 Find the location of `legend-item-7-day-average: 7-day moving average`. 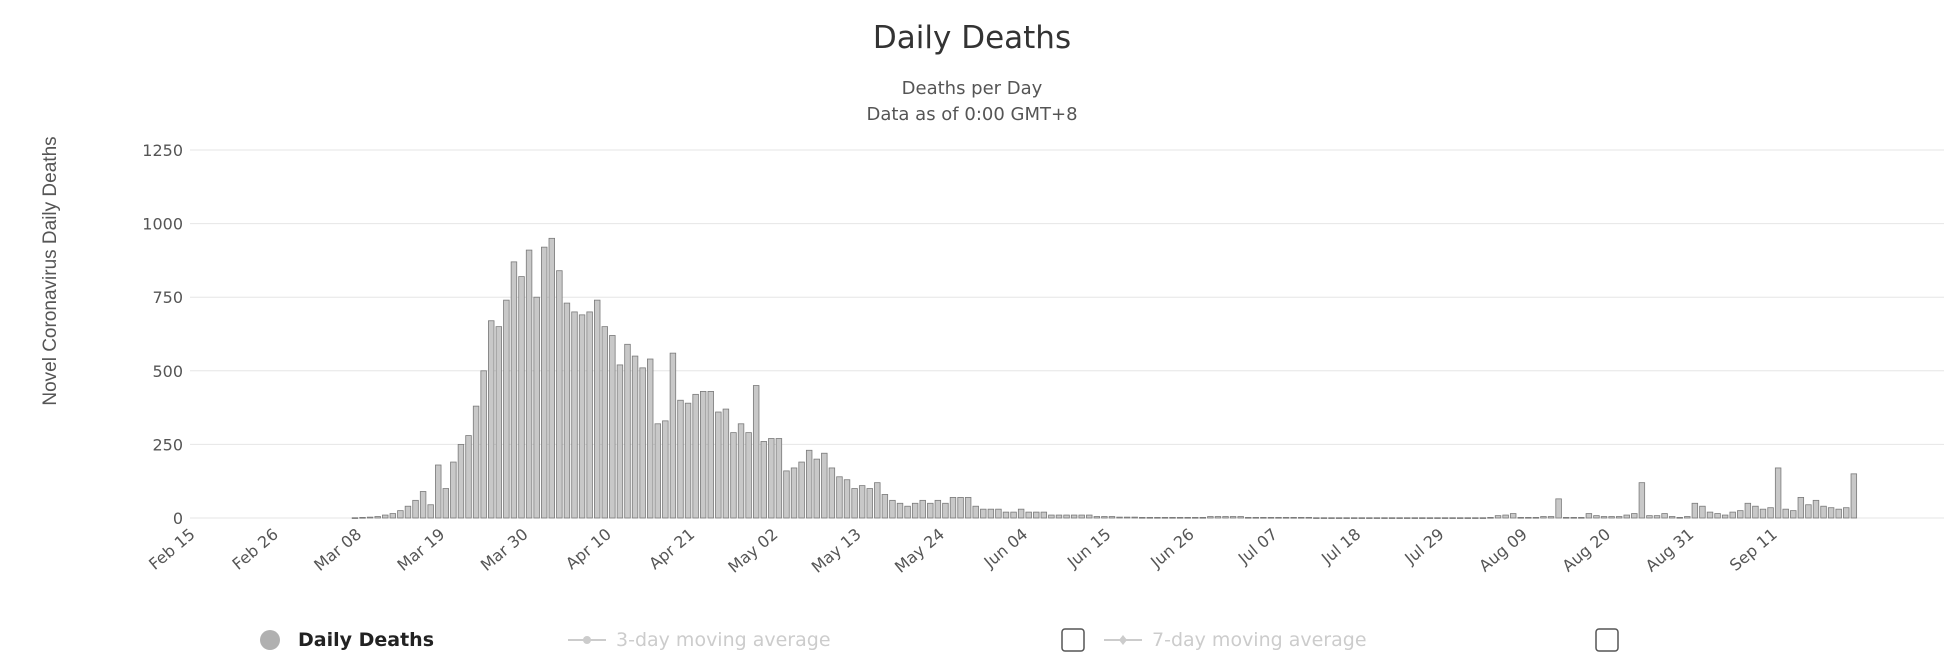

legend-item-7-day-average: 7-day moving average is located at coordinates (1235, 640).